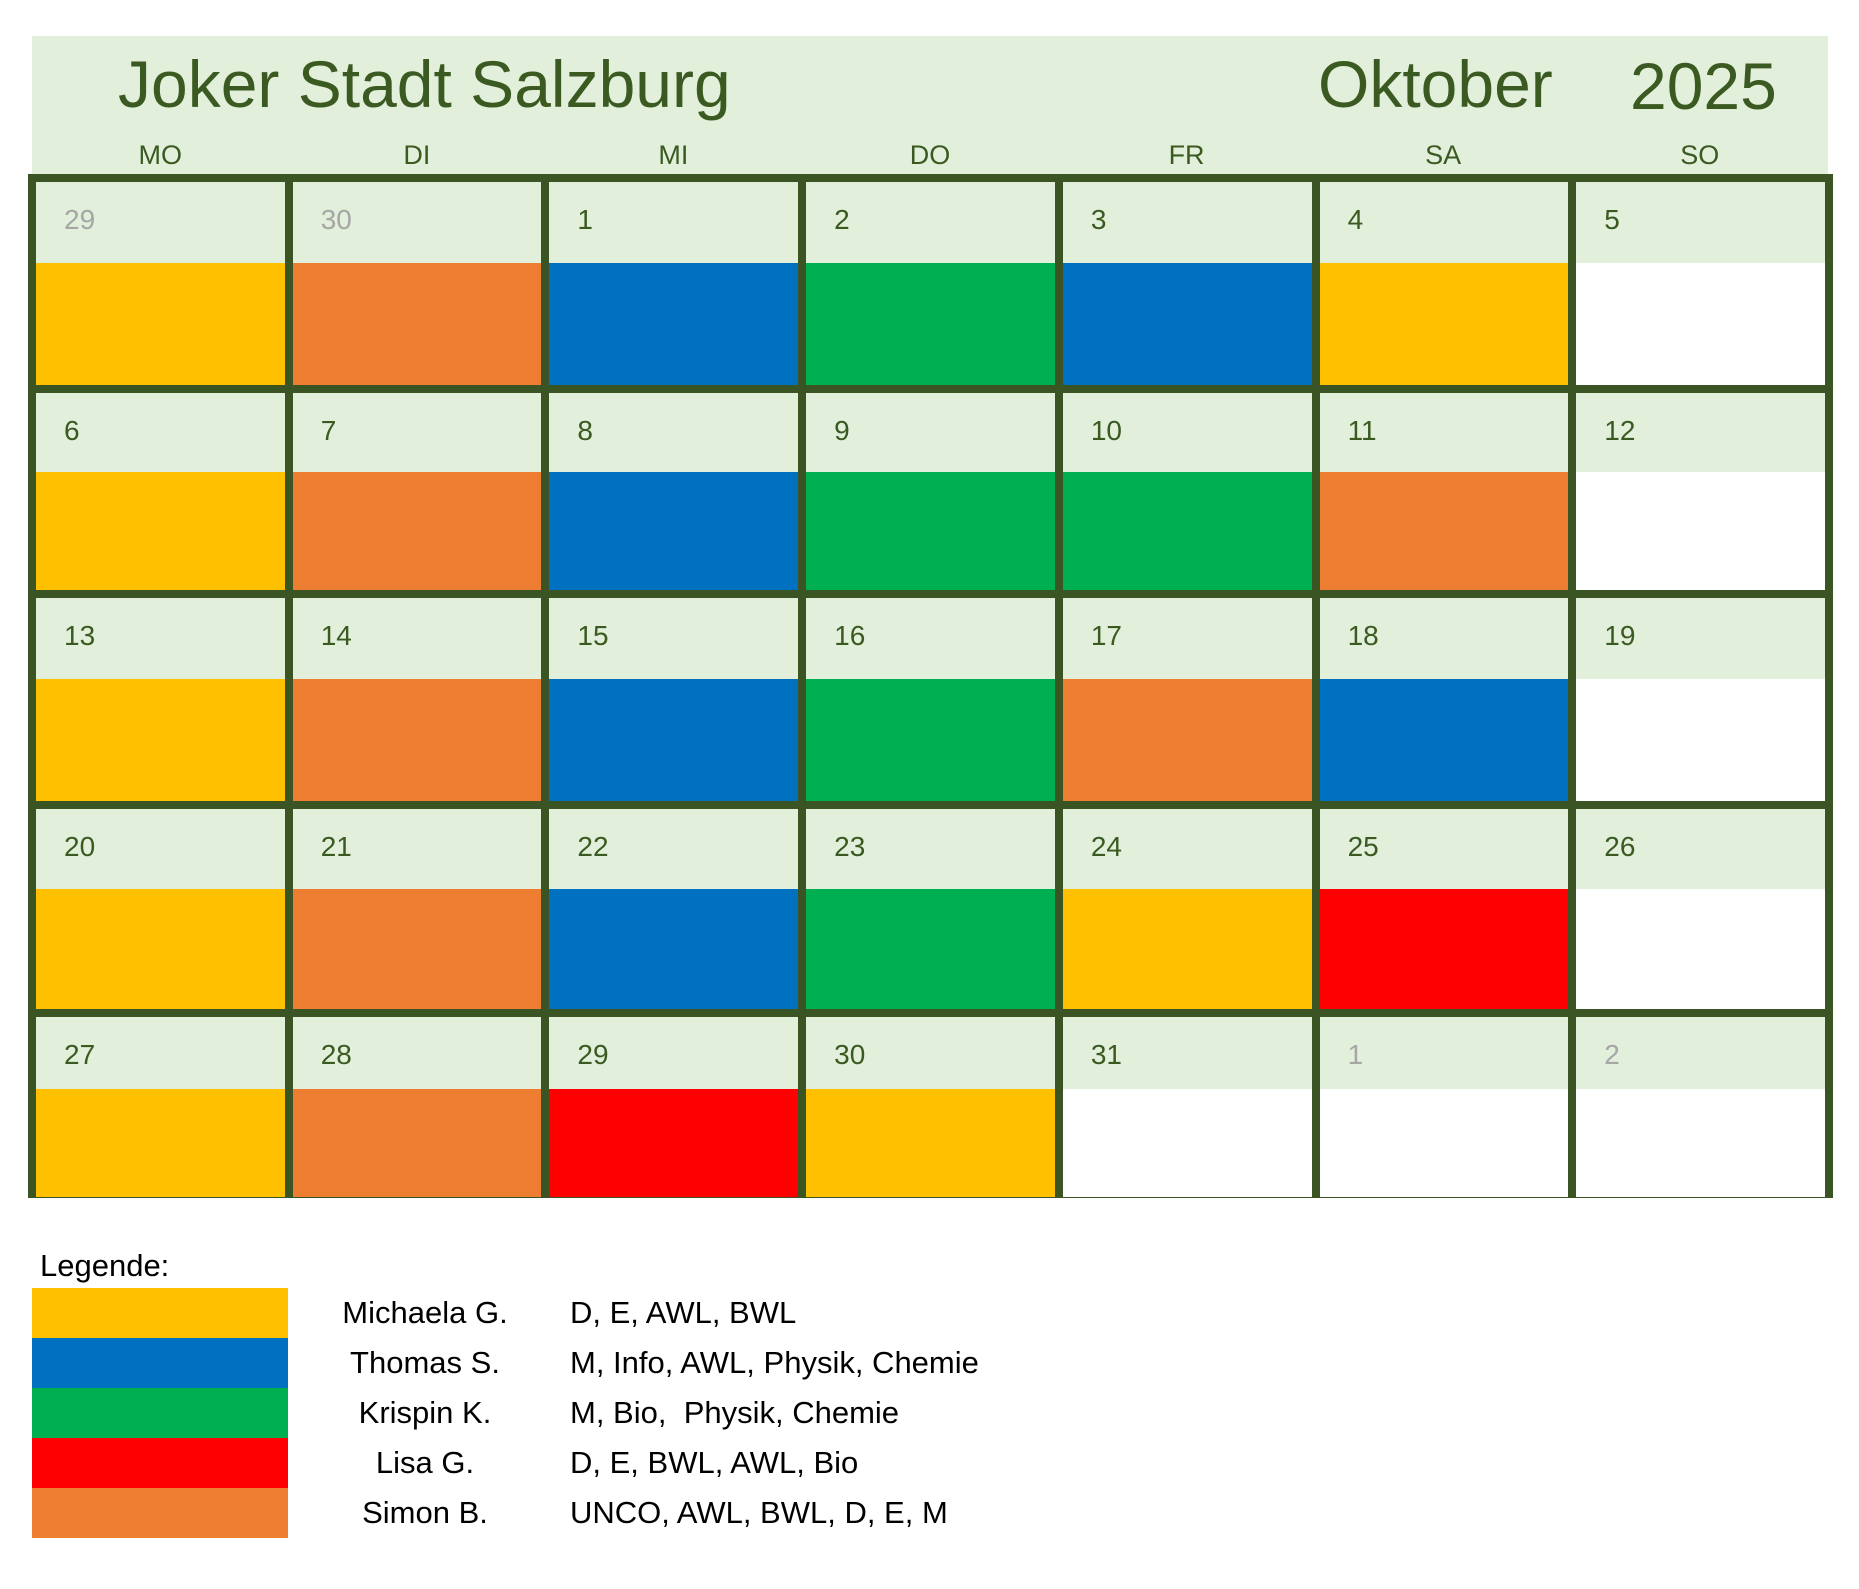 This screenshot has width=1859, height=1589. Describe the element at coordinates (1700, 432) in the screenshot. I see `day-number: 12` at that location.